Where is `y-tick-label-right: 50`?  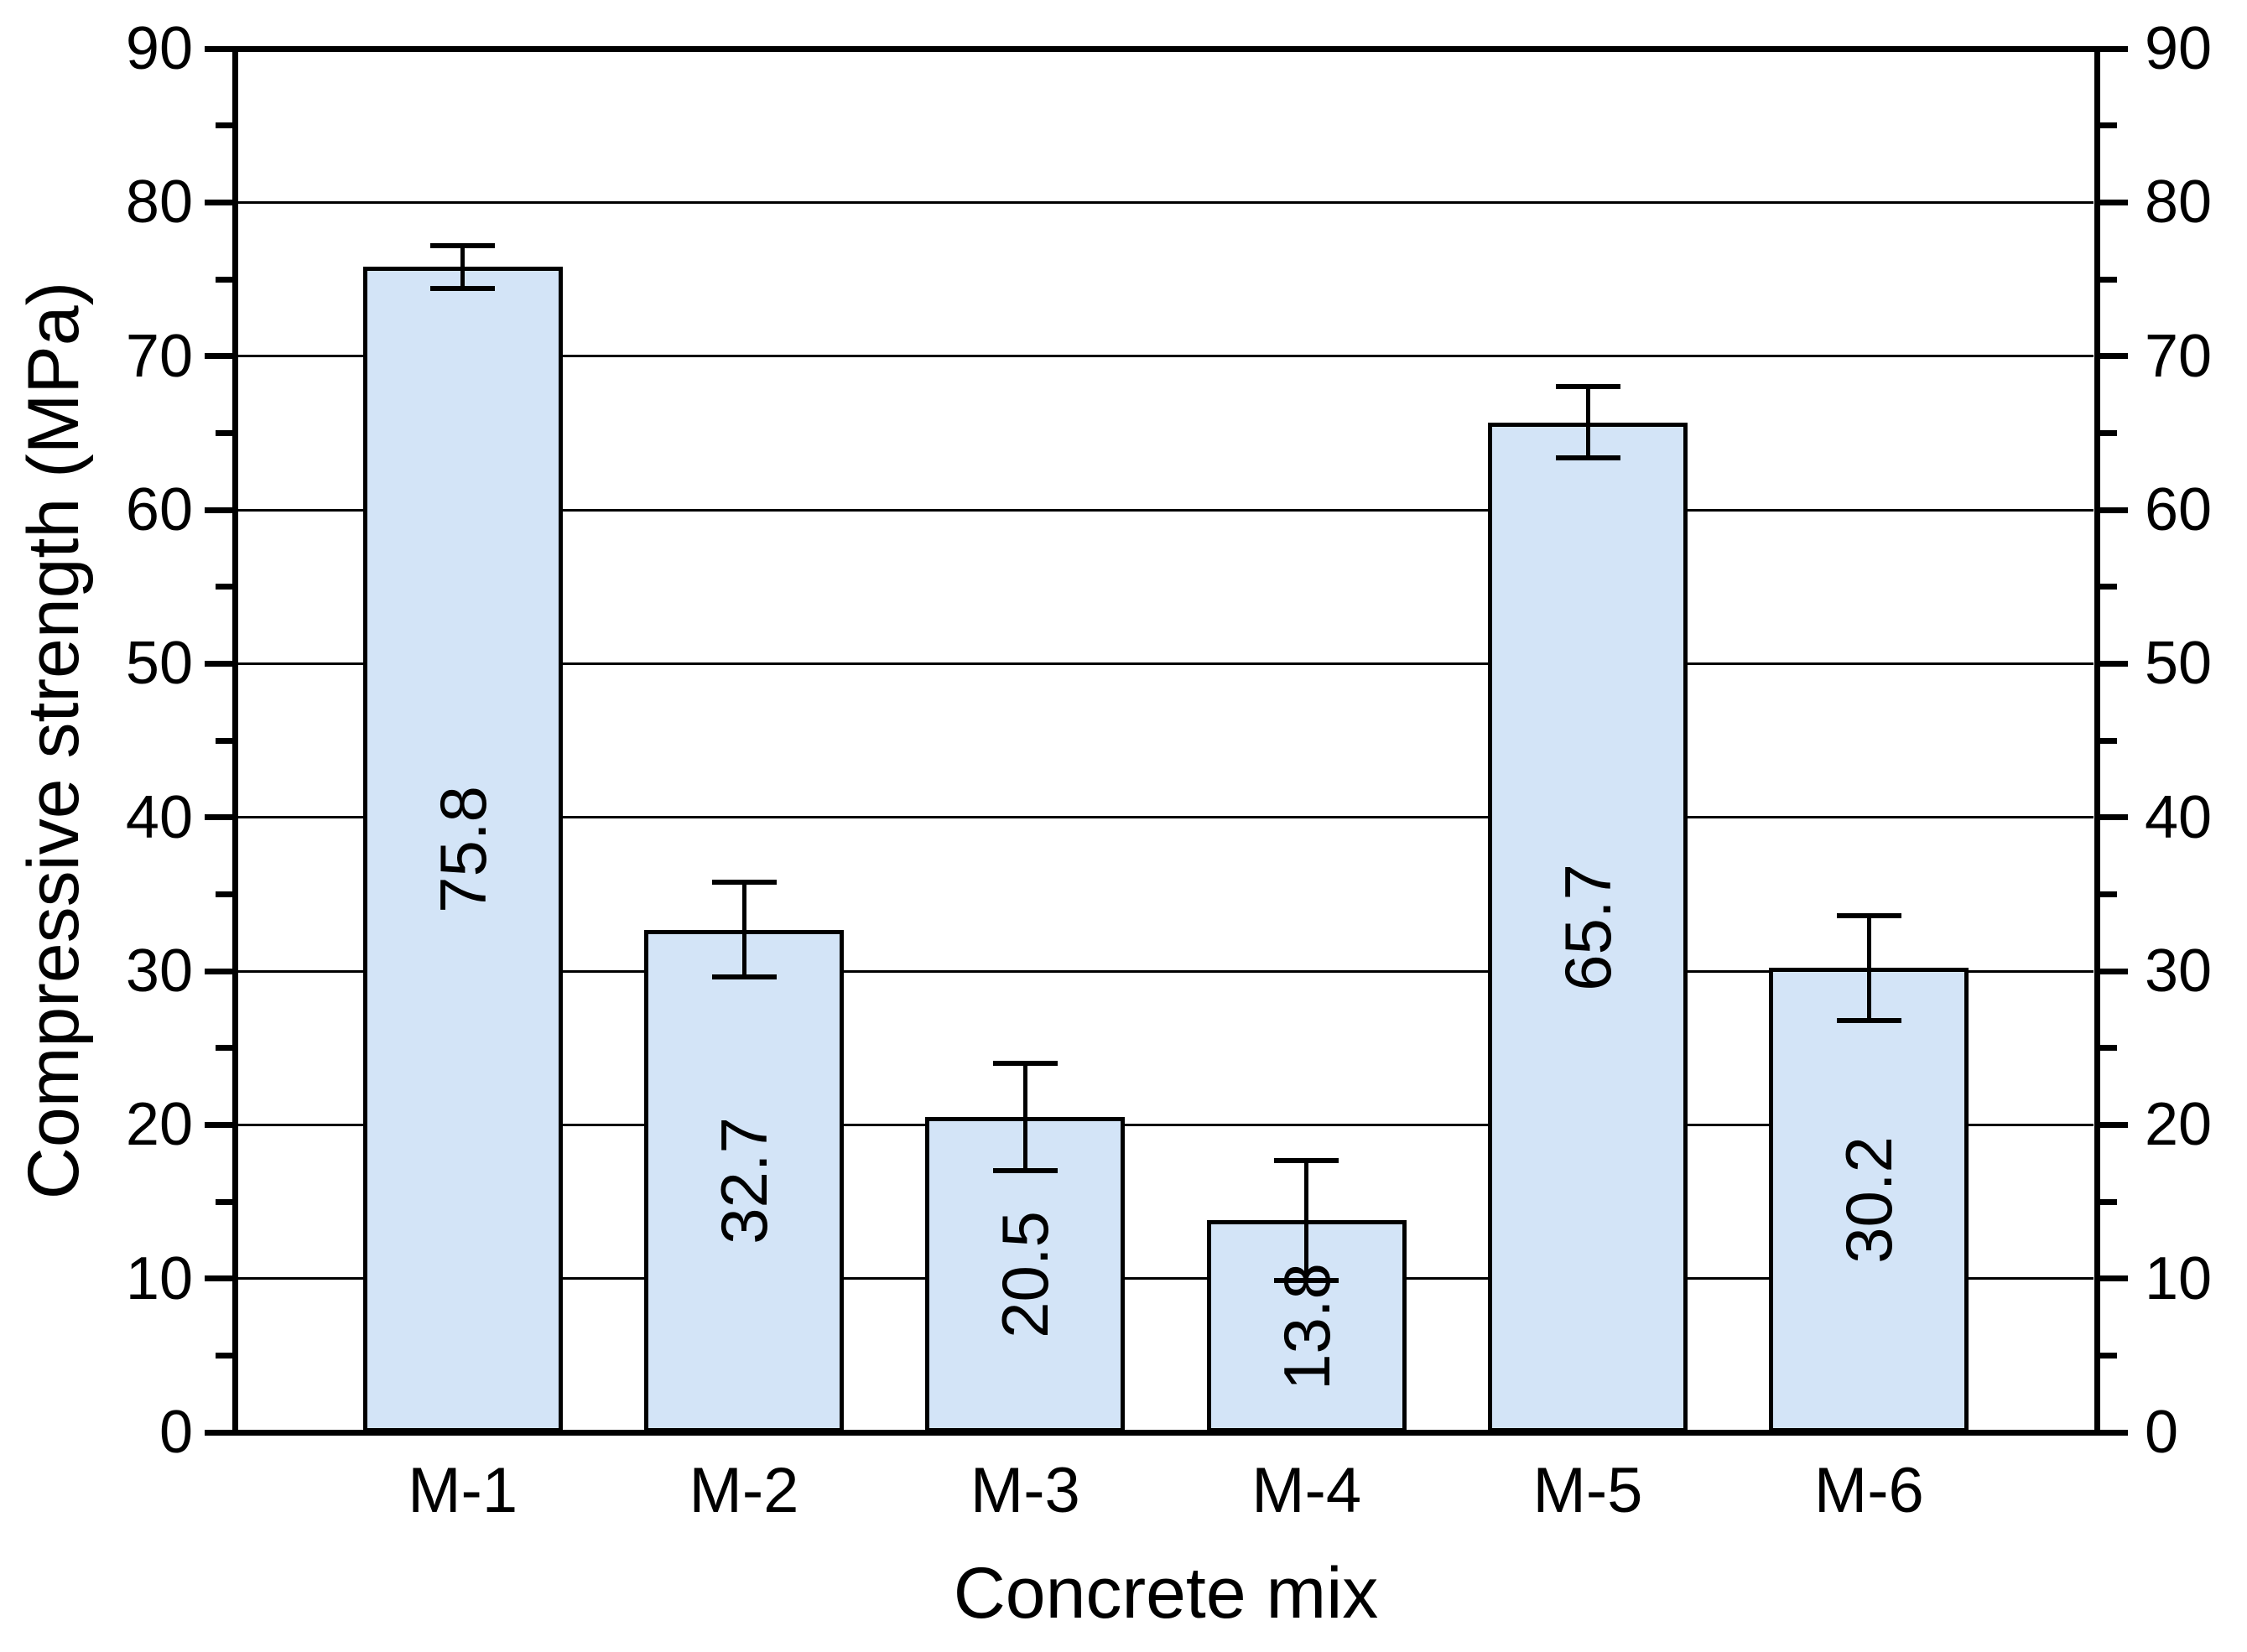
y-tick-label-right: 50 is located at coordinates (2179, 664).